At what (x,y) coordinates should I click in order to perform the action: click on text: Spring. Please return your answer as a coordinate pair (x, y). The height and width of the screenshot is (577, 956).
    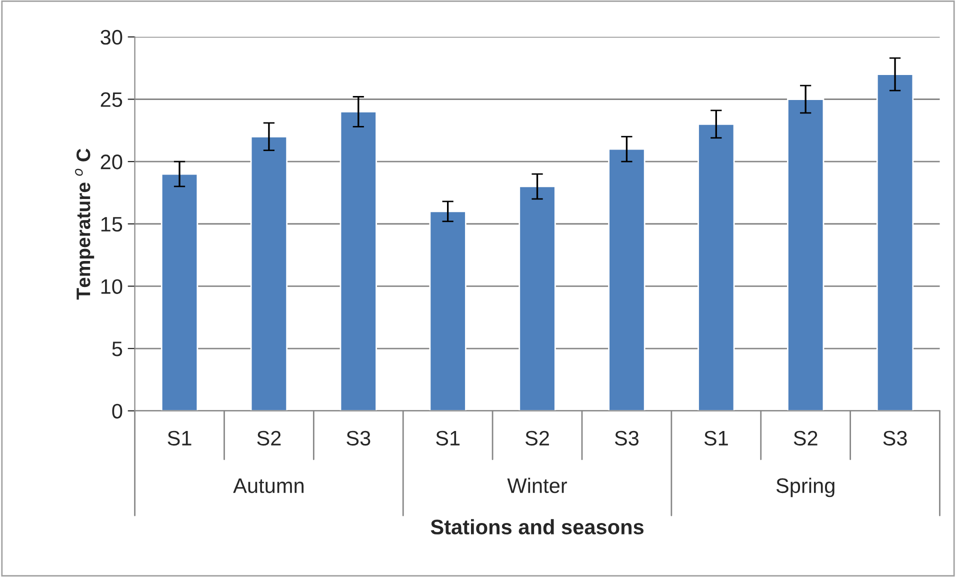
    Looking at the image, I should click on (805, 488).